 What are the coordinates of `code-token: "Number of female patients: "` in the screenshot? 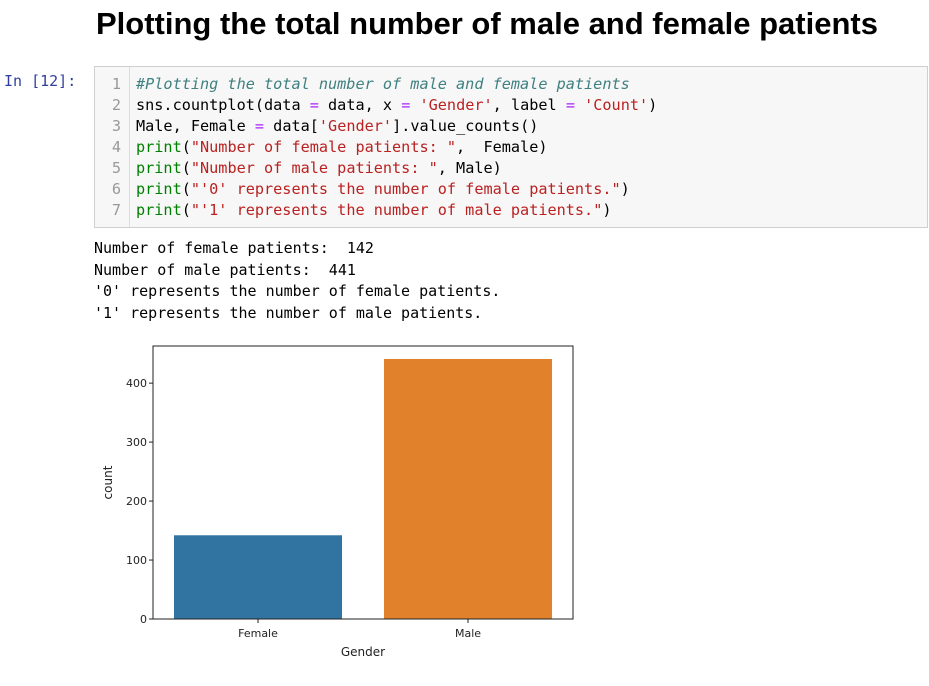 It's located at (323, 147).